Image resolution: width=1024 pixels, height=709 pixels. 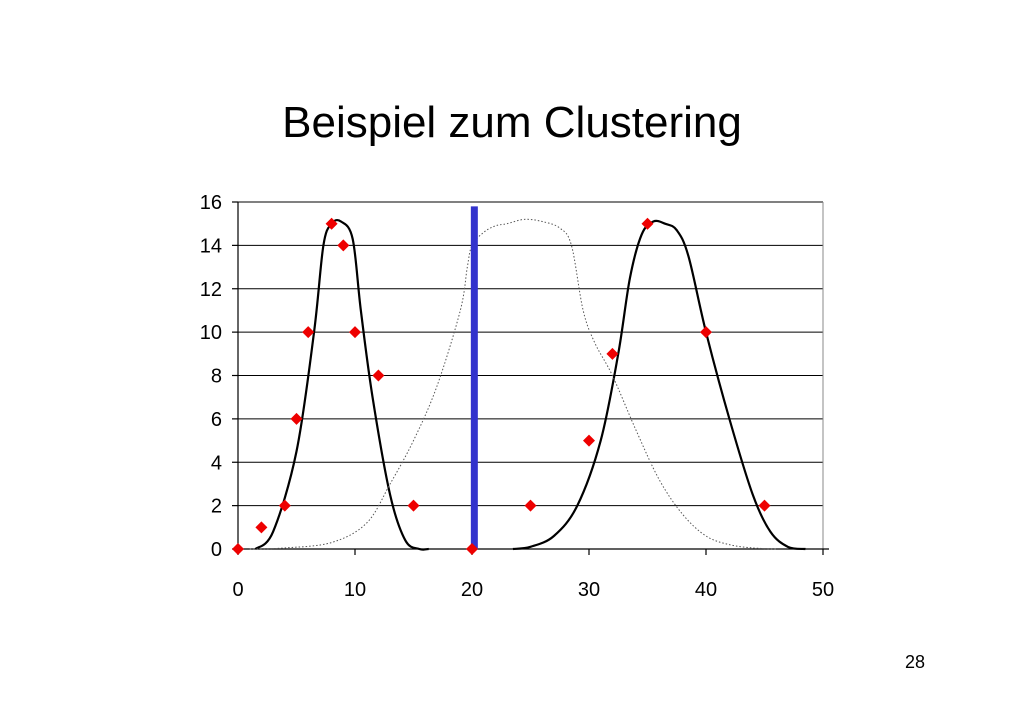 What do you see at coordinates (216, 463) in the screenshot?
I see `y-tick-label-4: 4` at bounding box center [216, 463].